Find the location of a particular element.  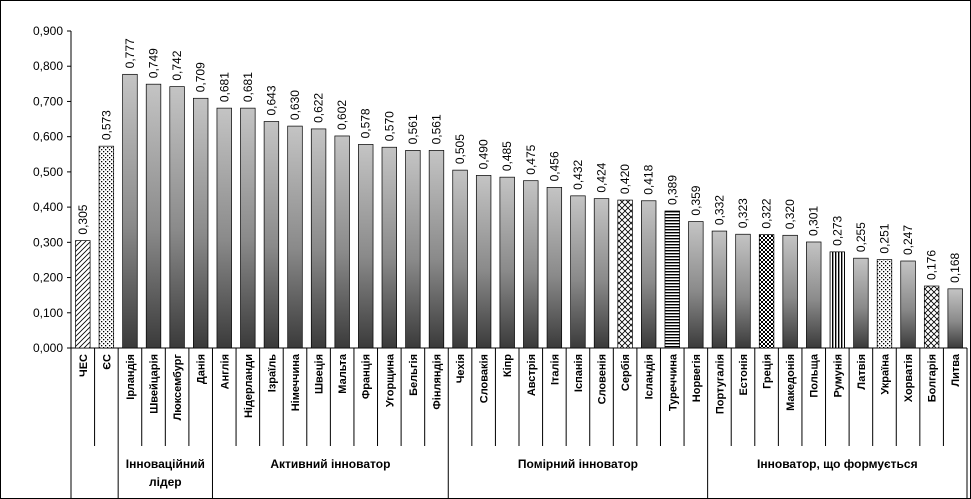

y-tick-label: 0,400 is located at coordinates (48, 207).